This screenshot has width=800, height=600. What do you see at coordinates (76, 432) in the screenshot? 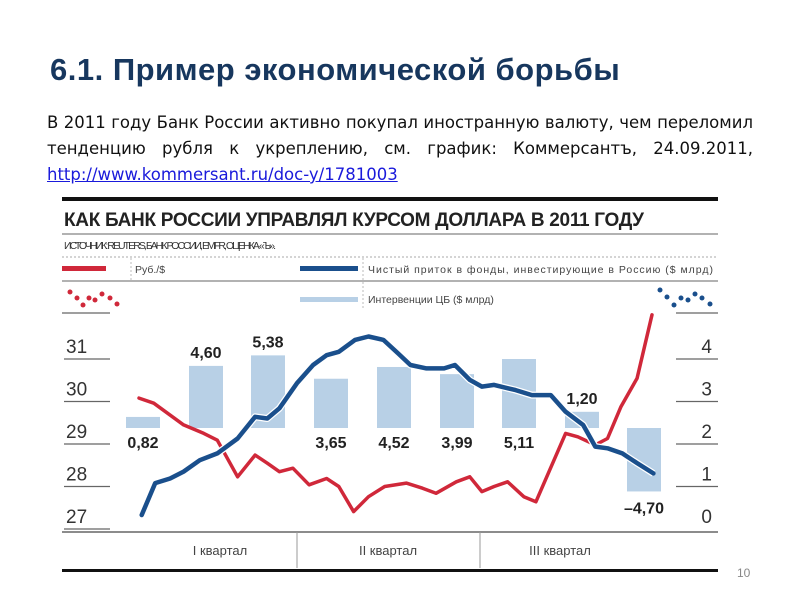
I see `left-axis-tick-label: 29` at bounding box center [76, 432].